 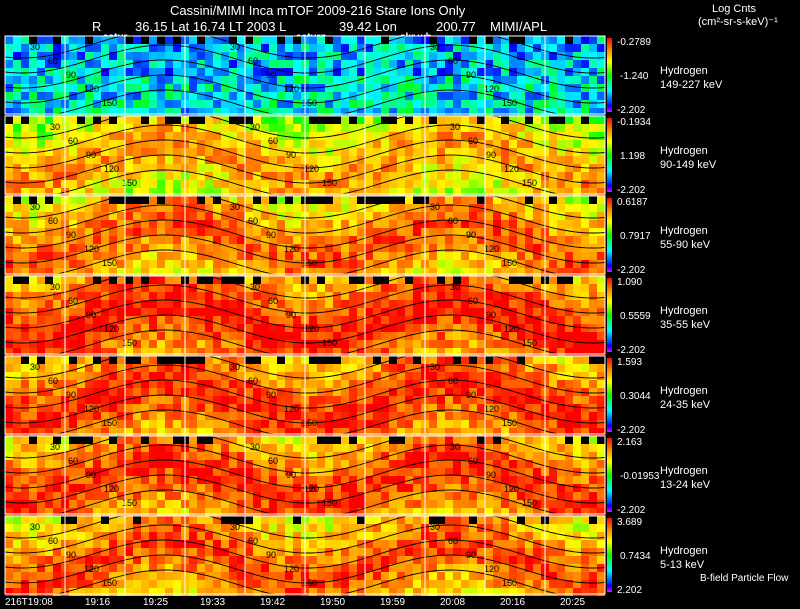 I want to click on contour-label: 150, so click(x=109, y=423).